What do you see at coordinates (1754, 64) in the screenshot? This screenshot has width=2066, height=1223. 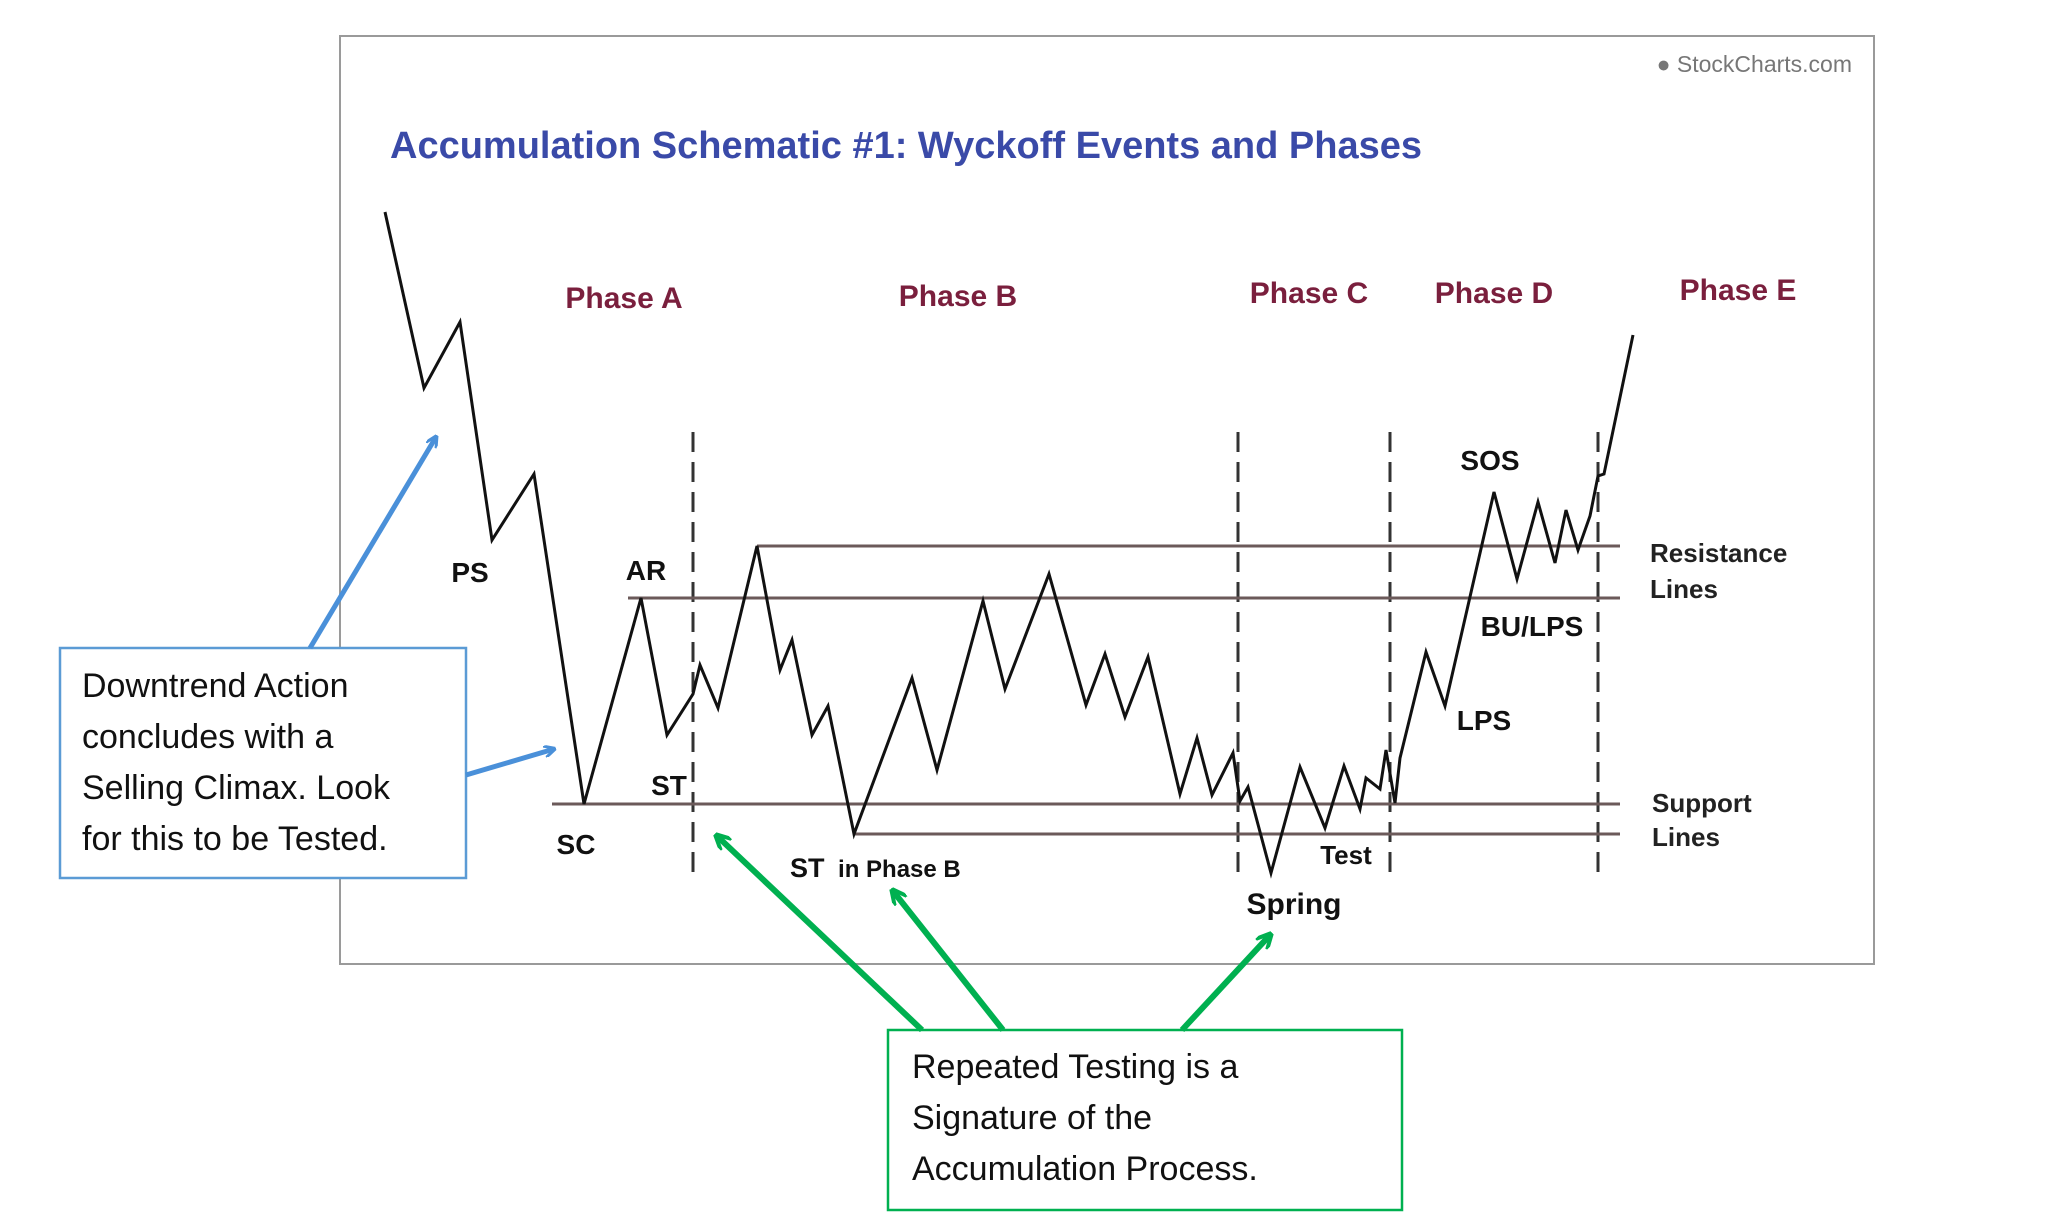 I see `watermark: ● StockCharts.com` at bounding box center [1754, 64].